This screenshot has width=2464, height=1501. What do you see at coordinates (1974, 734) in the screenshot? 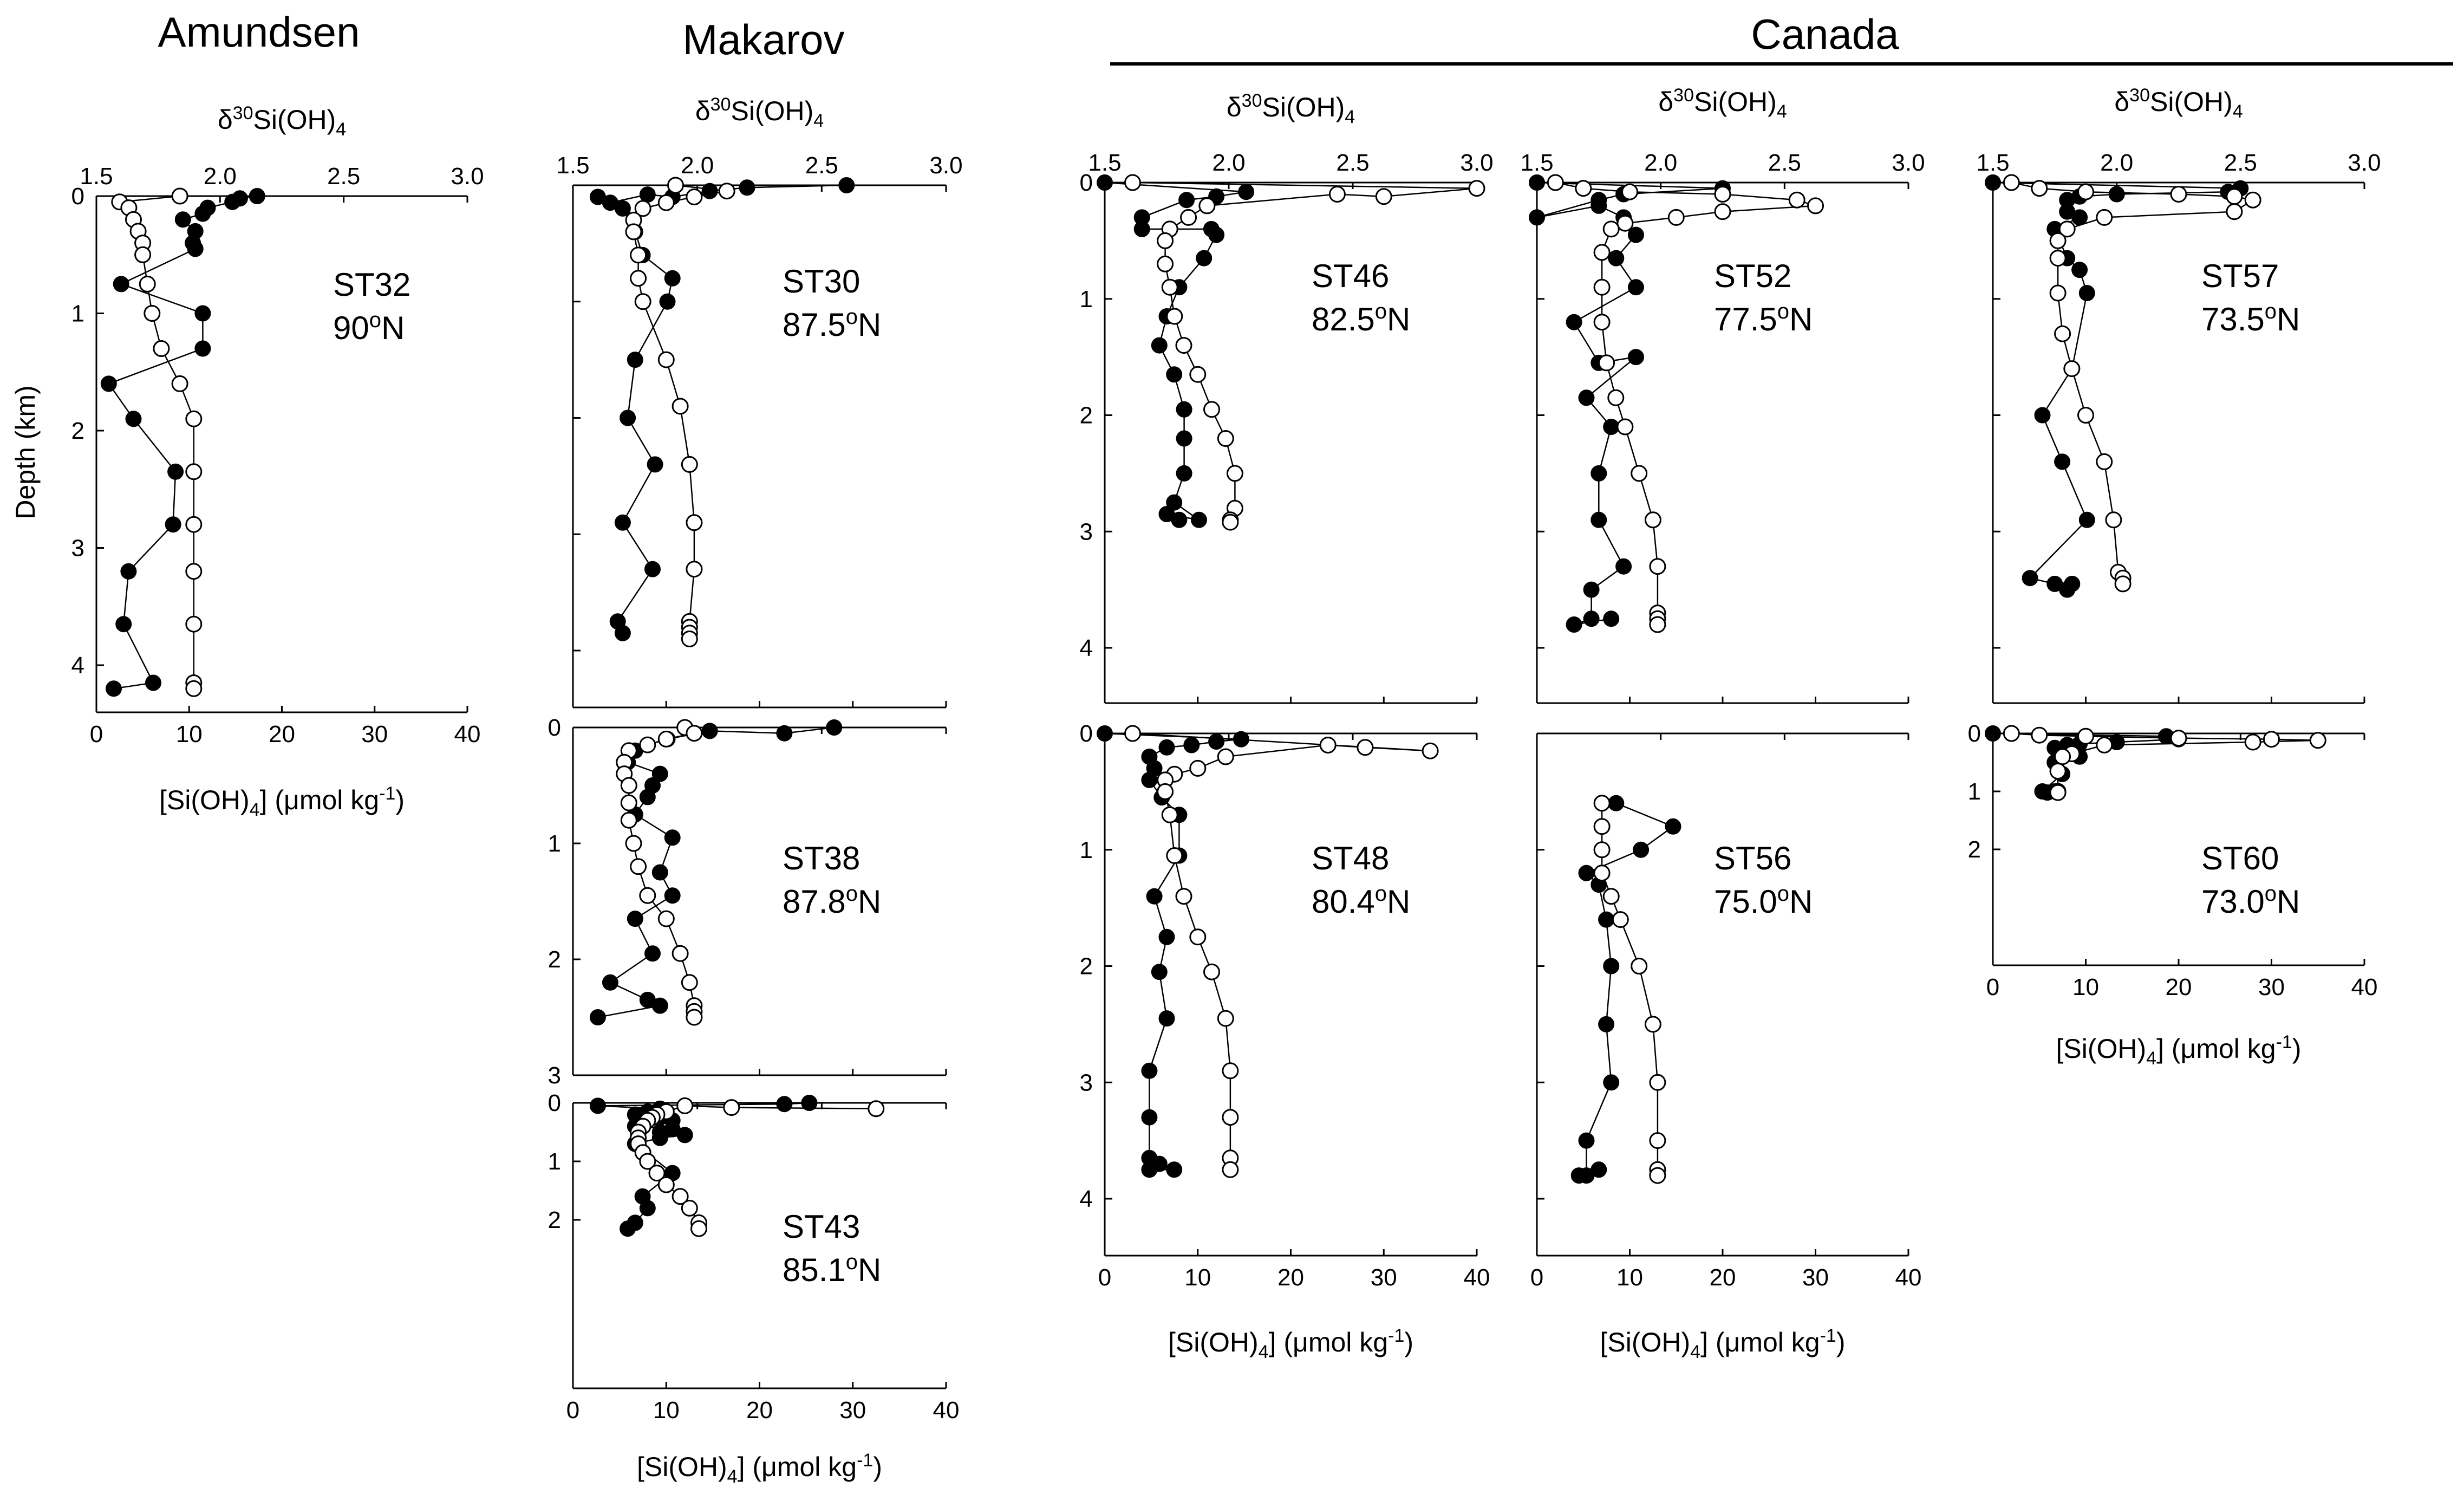
I see `depth-tick-label: 0` at bounding box center [1974, 734].